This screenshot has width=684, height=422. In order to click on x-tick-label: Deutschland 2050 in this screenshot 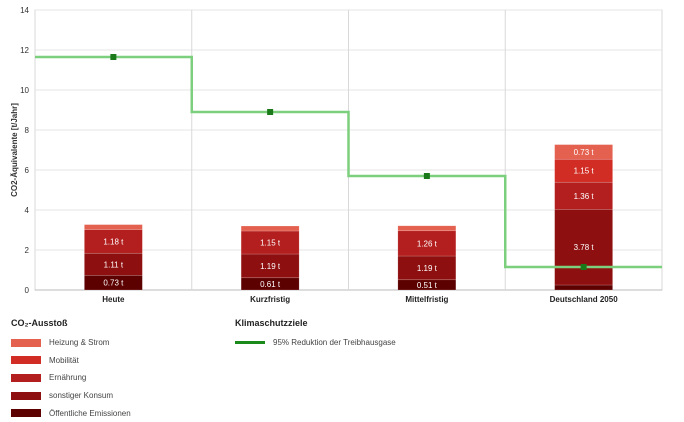, I will do `click(584, 299)`.